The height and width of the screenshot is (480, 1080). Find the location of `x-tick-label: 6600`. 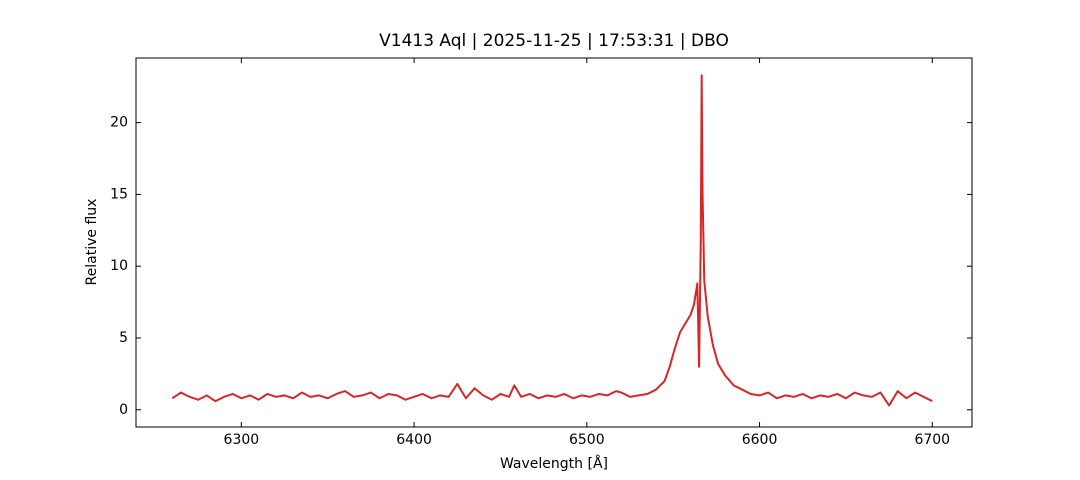

x-tick-label: 6600 is located at coordinates (760, 440).